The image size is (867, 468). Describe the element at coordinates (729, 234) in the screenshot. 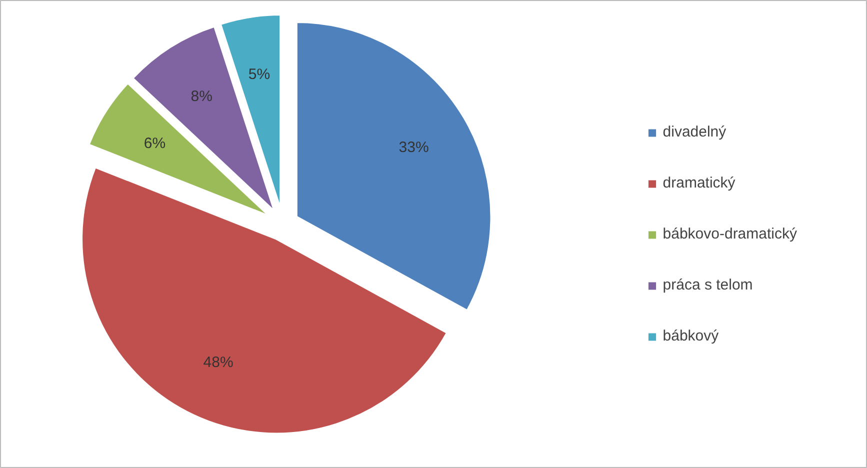

I see `legend-label: bábkovo-dramatický` at that location.